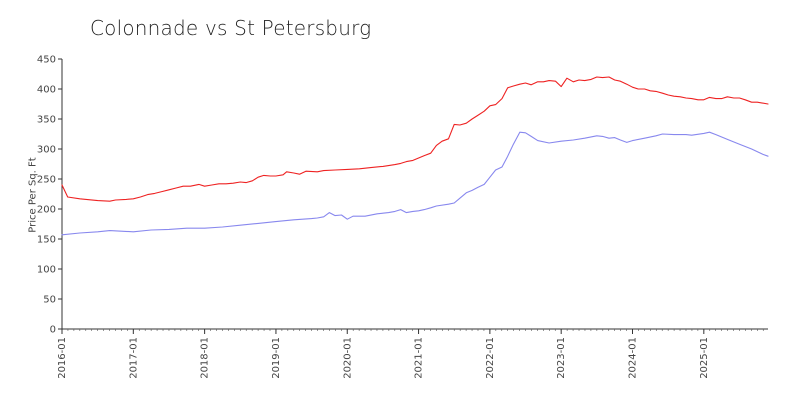 Image resolution: width=800 pixels, height=404 pixels. I want to click on y-tick-label: 450, so click(46, 60).